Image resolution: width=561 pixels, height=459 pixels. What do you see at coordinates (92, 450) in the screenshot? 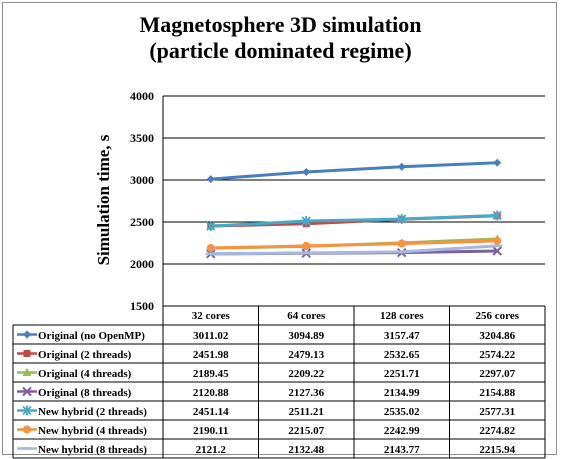
I see `legend-series-label: New hybrid (8 threads)` at bounding box center [92, 450].